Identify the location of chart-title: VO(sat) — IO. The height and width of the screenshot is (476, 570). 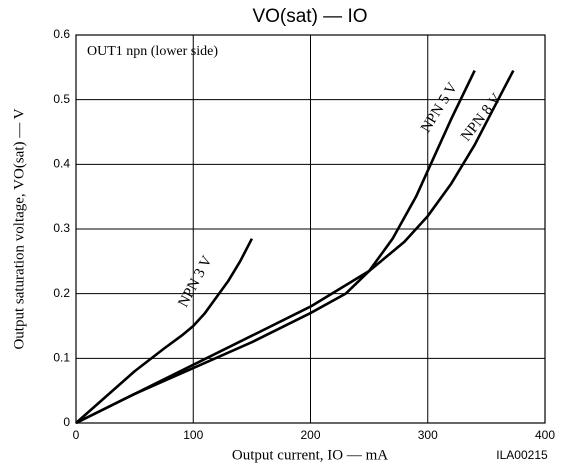
(309, 16).